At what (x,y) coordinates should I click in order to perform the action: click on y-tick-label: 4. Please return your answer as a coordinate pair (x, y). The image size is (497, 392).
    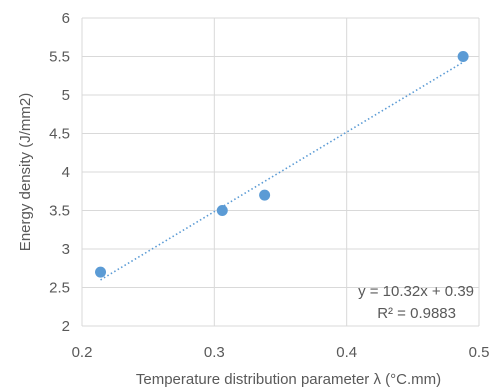
    Looking at the image, I should click on (66, 172).